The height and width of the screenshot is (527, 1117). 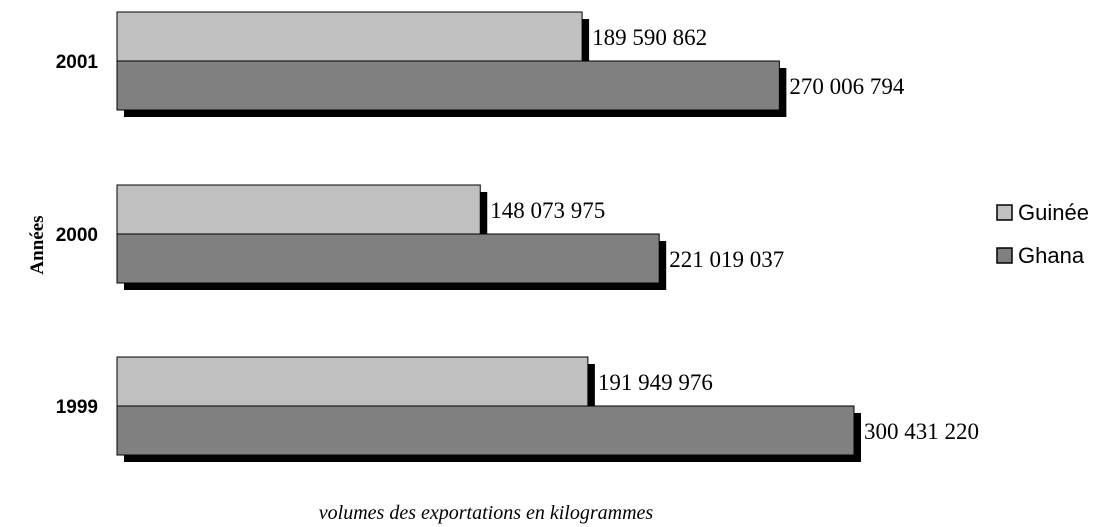 I want to click on category-label-1999: 1999, so click(x=77, y=407).